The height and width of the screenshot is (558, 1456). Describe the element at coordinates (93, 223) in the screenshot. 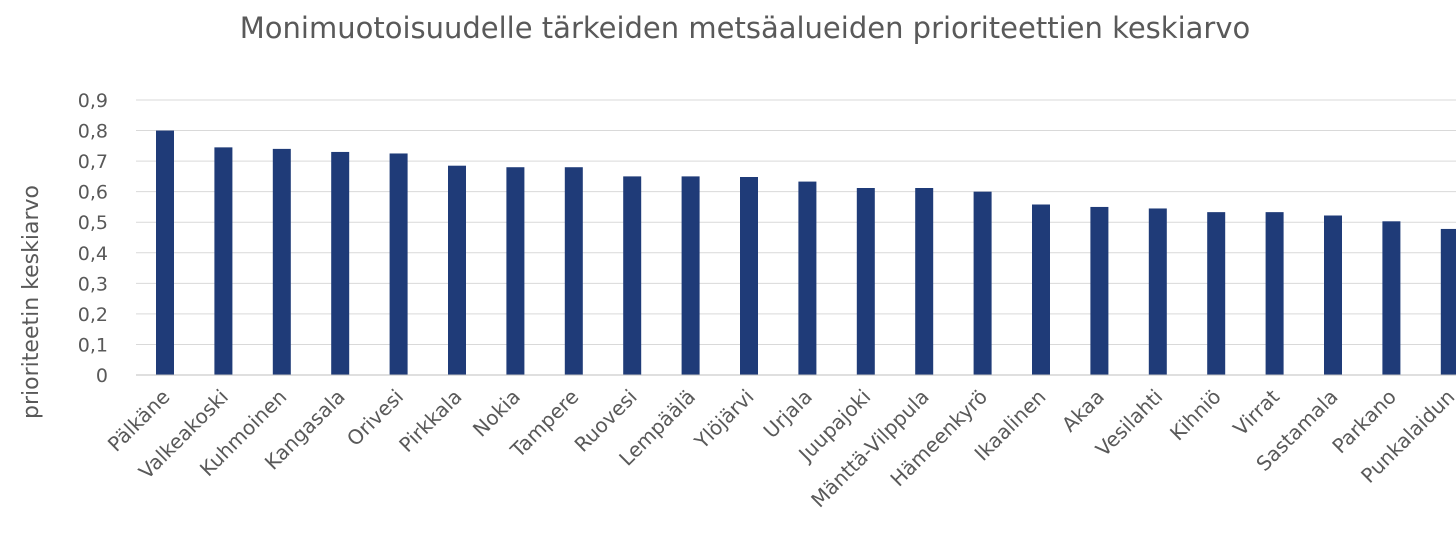

I see `y-tick-label: 0,5` at that location.